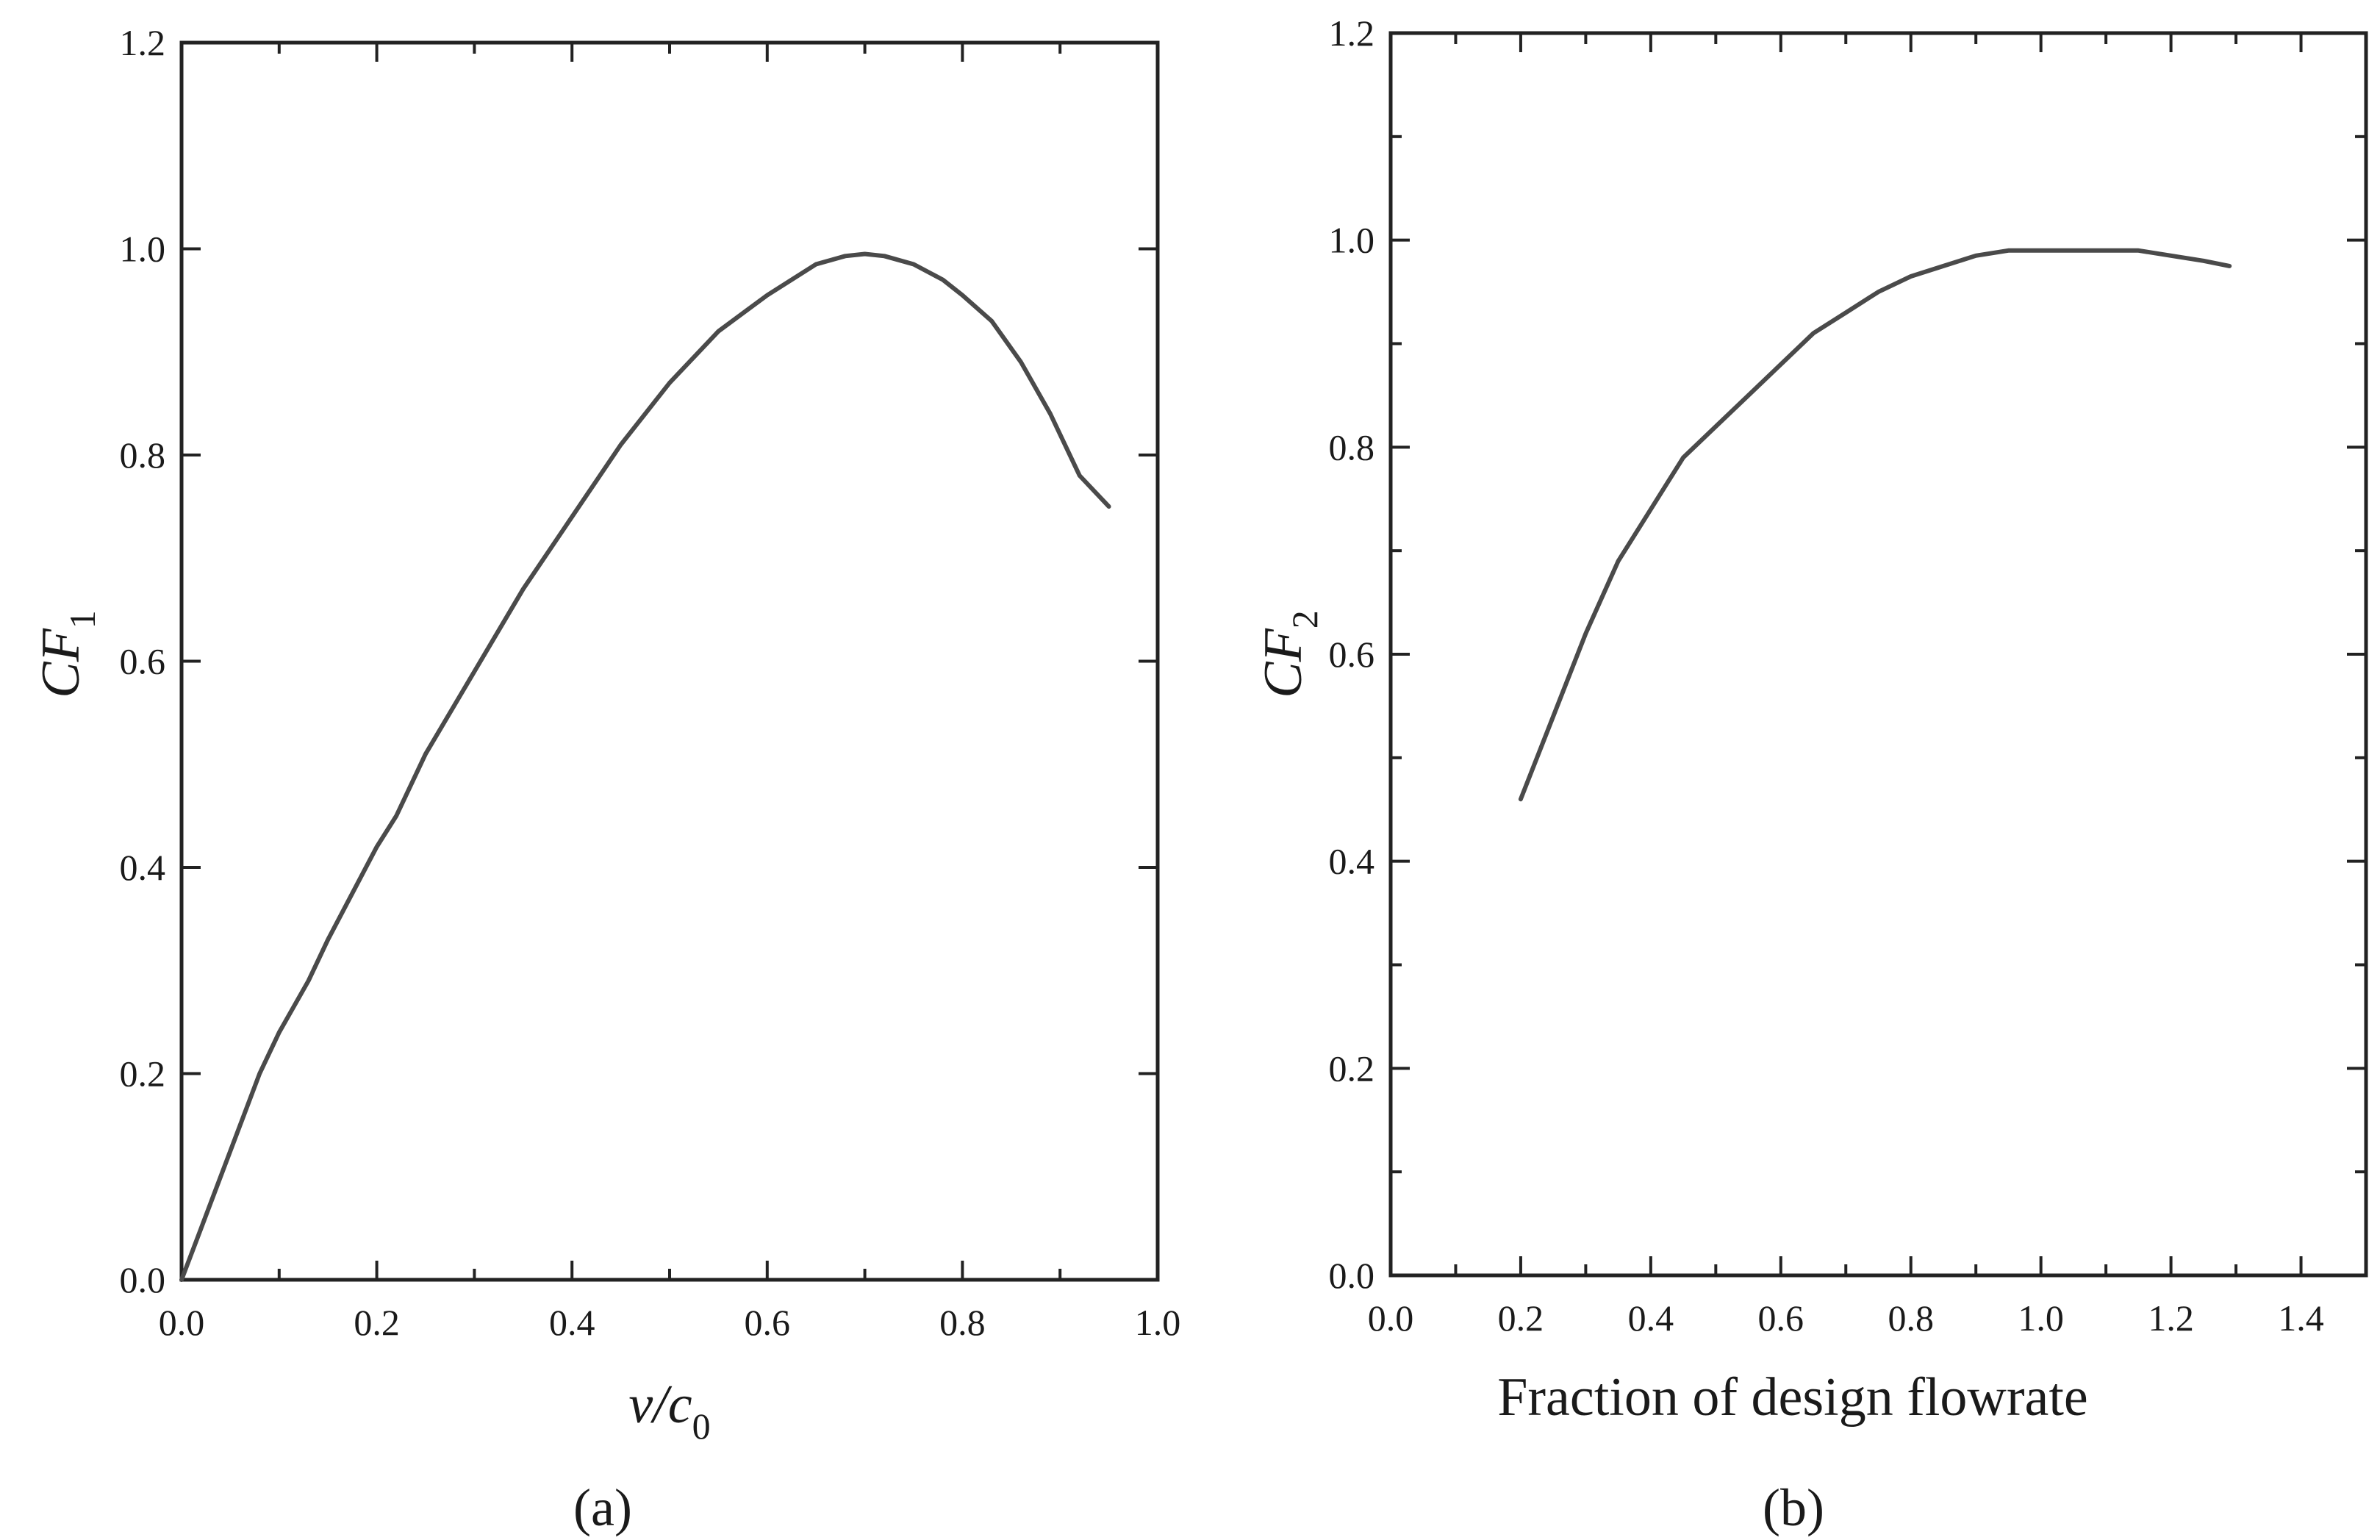  I want to click on panel-label: (b), so click(1793, 1508).